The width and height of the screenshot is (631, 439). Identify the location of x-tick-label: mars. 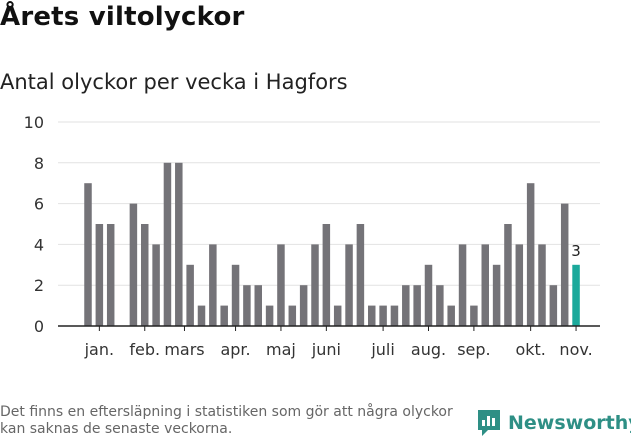
(184, 349).